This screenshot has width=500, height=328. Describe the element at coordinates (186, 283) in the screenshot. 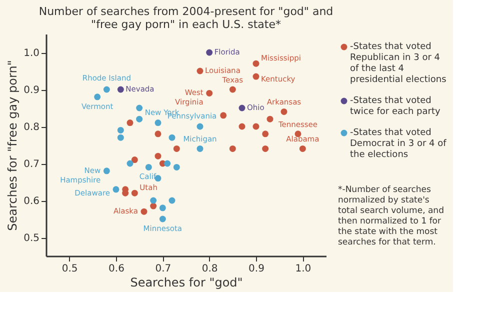

I see `x-axis-title: Searches for "god"` at that location.